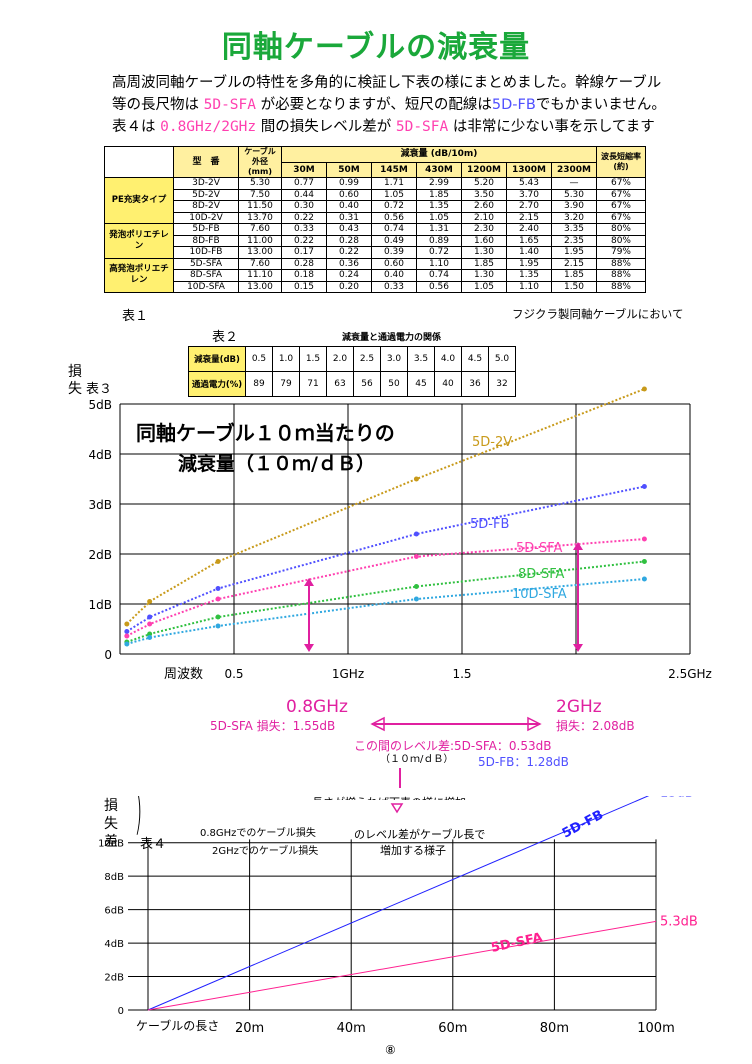 The image size is (752, 1064). I want to click on att-cell: 5.0, so click(502, 359).